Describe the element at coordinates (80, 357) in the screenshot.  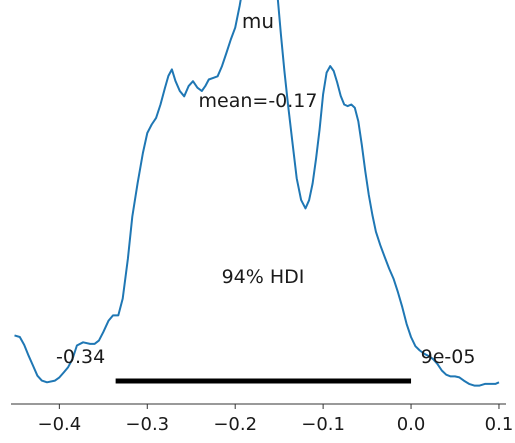
I see `hdi-lower-label: -0.34` at that location.